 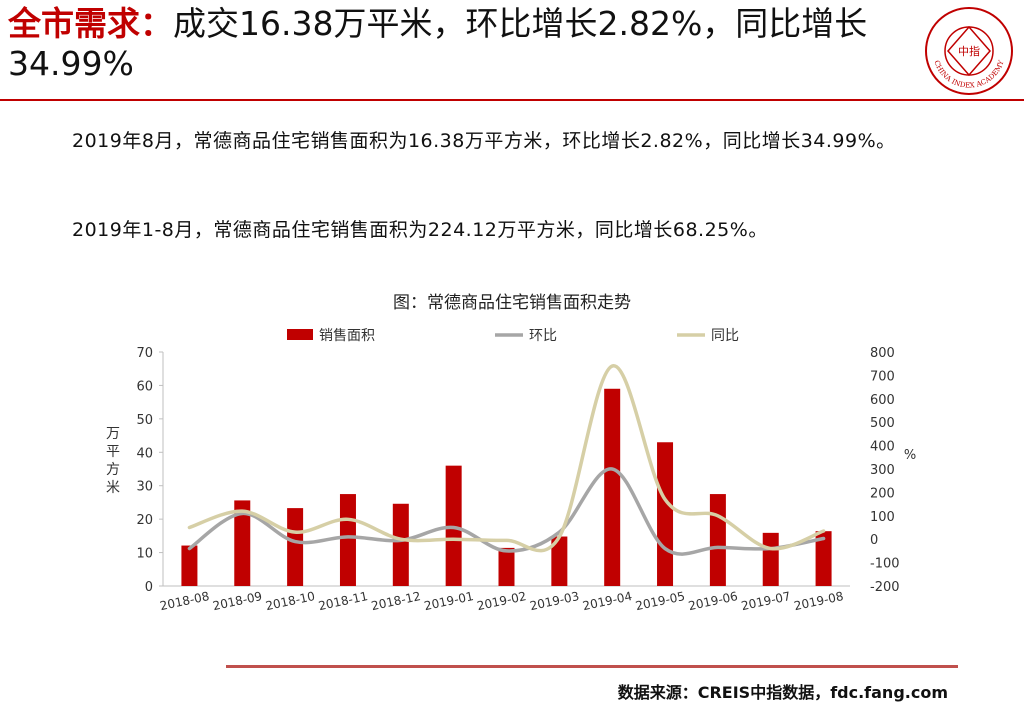 What do you see at coordinates (512, 303) in the screenshot?
I see `chart-title: 图：常德商品住宅销售面积走势` at bounding box center [512, 303].